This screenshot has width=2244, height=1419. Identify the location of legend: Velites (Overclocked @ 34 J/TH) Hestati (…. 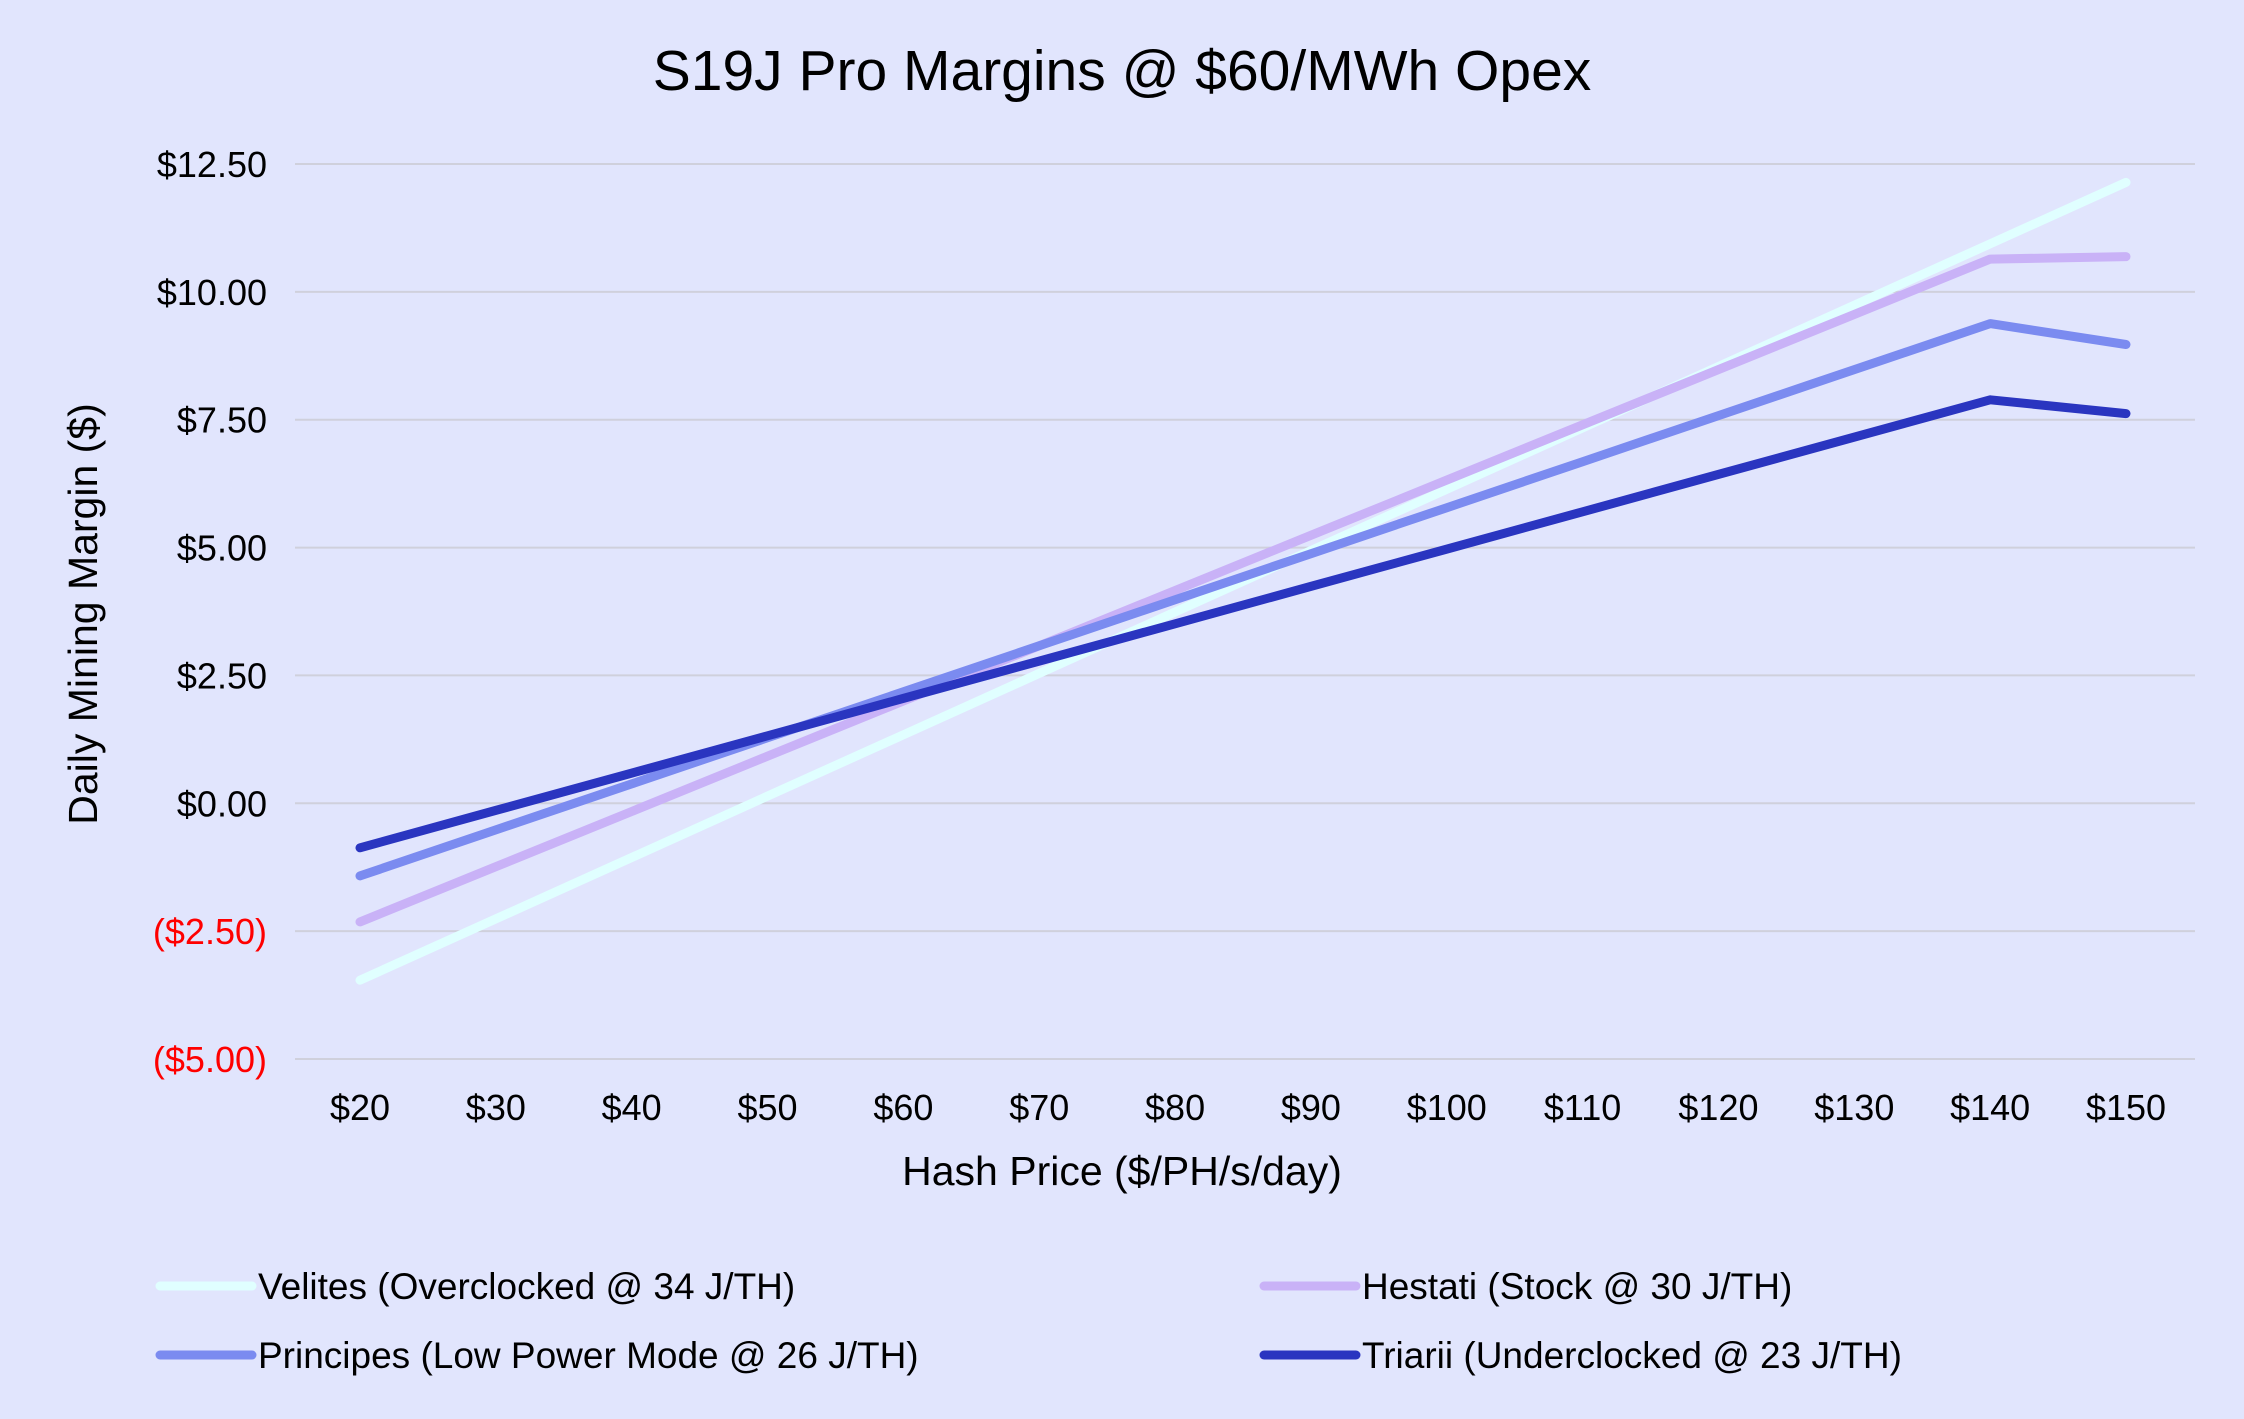
(1028, 1321).